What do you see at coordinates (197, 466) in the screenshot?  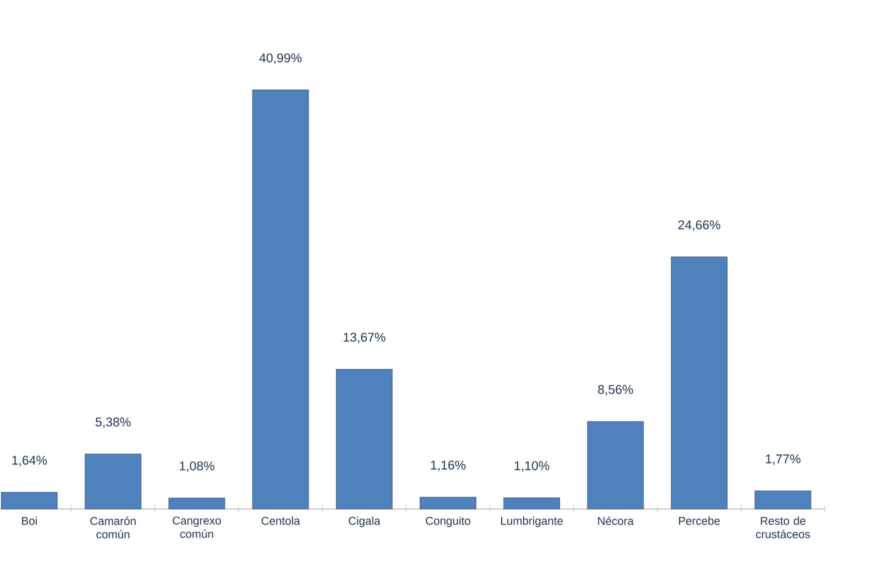 I see `data-label: 1,08%` at bounding box center [197, 466].